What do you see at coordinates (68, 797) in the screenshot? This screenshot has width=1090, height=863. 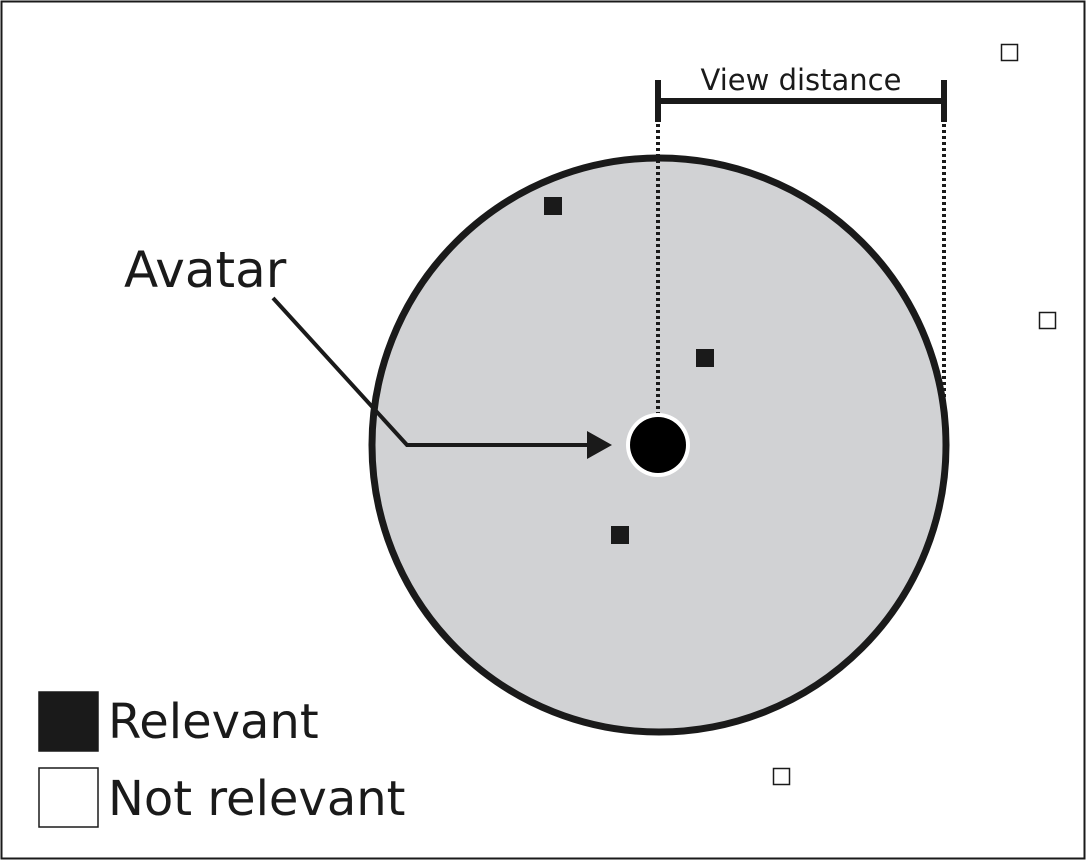 I see `legend-not-relevant-swatch` at bounding box center [68, 797].